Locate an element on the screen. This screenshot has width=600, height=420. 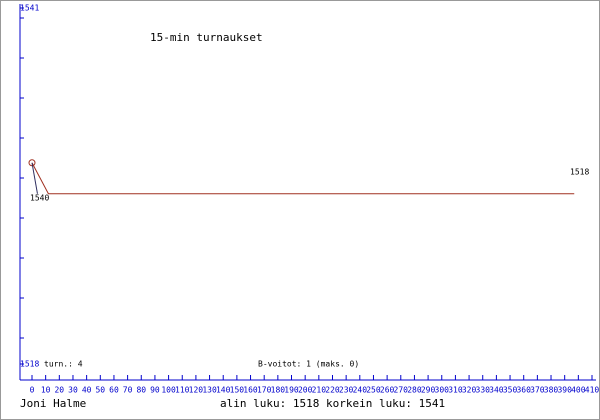
x-tick-label: 210 is located at coordinates (319, 390).